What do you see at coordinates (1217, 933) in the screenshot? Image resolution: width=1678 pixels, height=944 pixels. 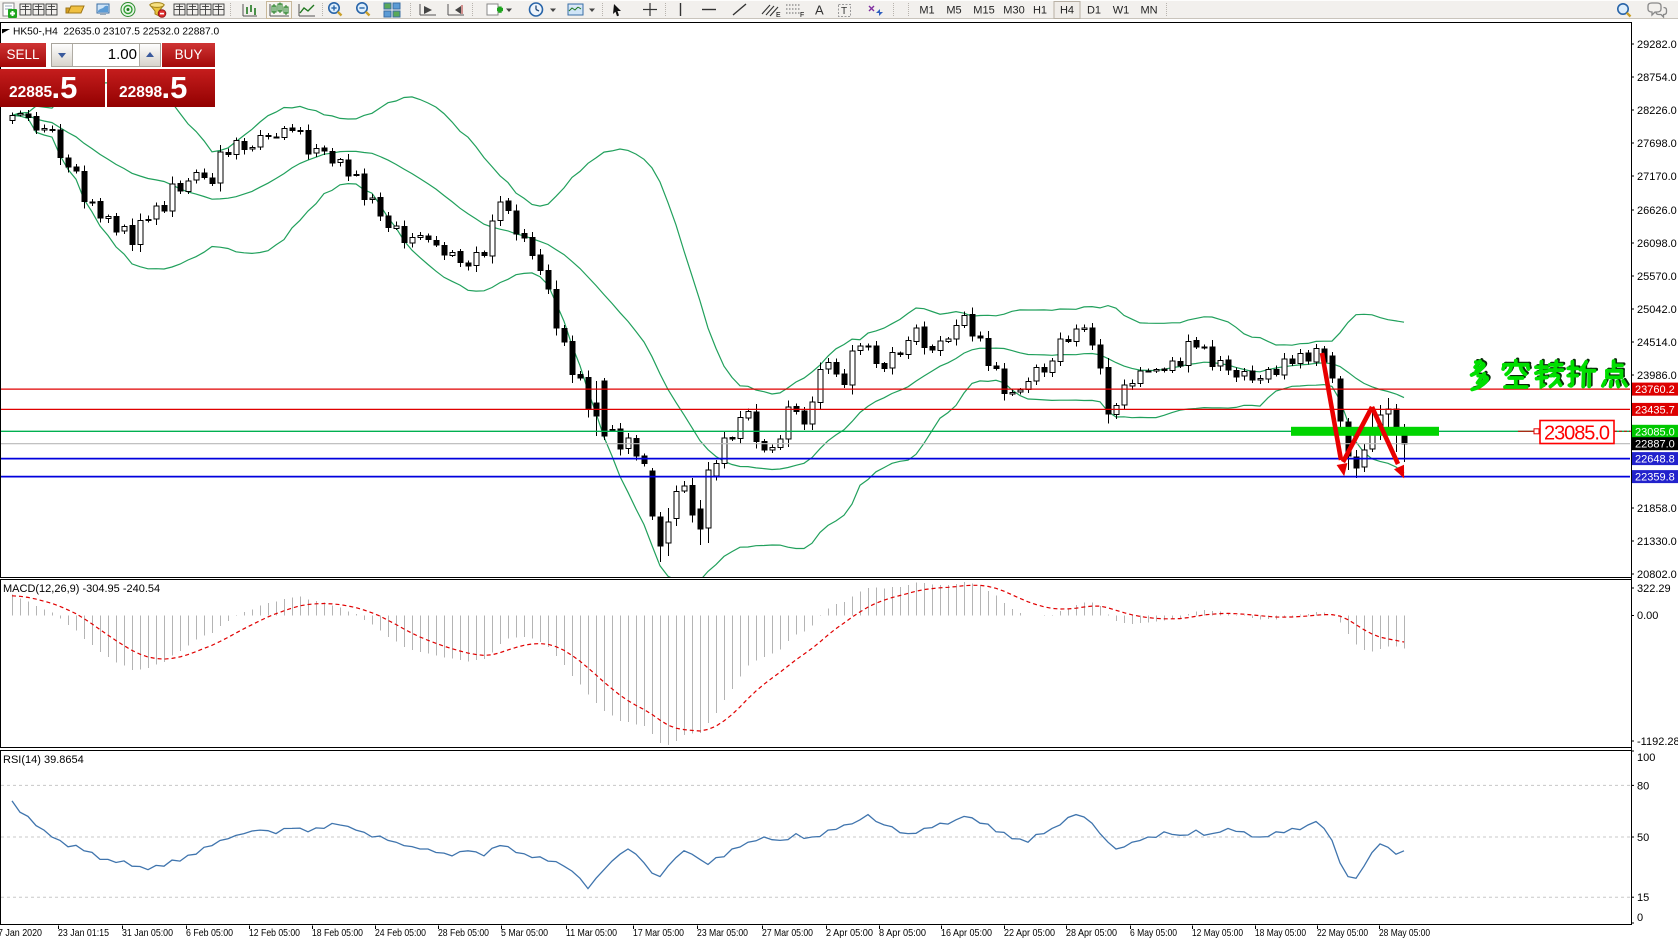 I see `svg-text: 12 May 05:00` at bounding box center [1217, 933].